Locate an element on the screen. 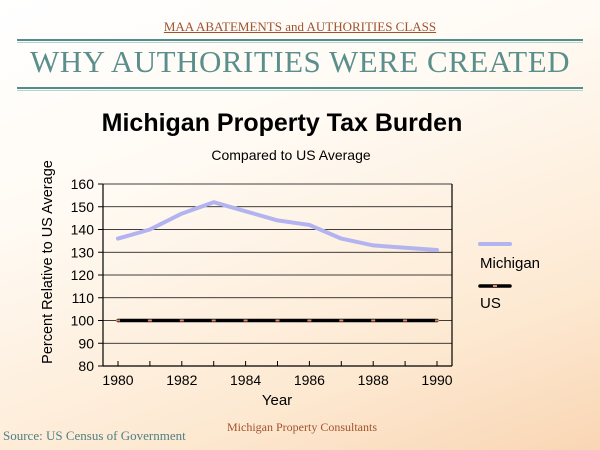 The width and height of the screenshot is (600, 450). title-rule-top-shadow is located at coordinates (300, 42).